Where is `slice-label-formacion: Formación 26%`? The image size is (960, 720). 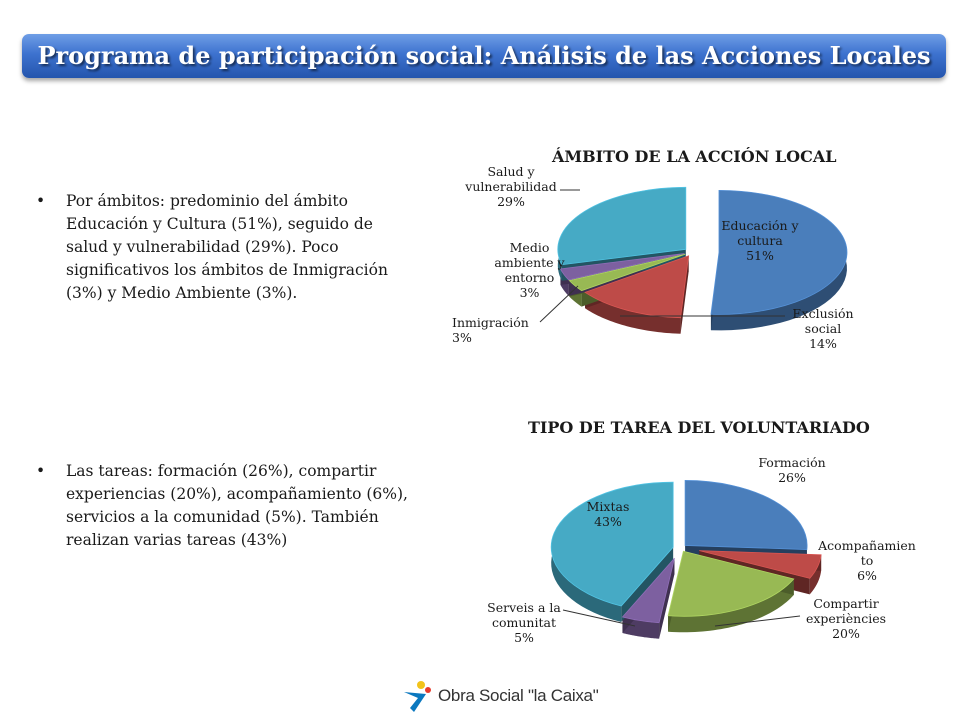 slice-label-formacion: Formación 26% is located at coordinates (792, 470).